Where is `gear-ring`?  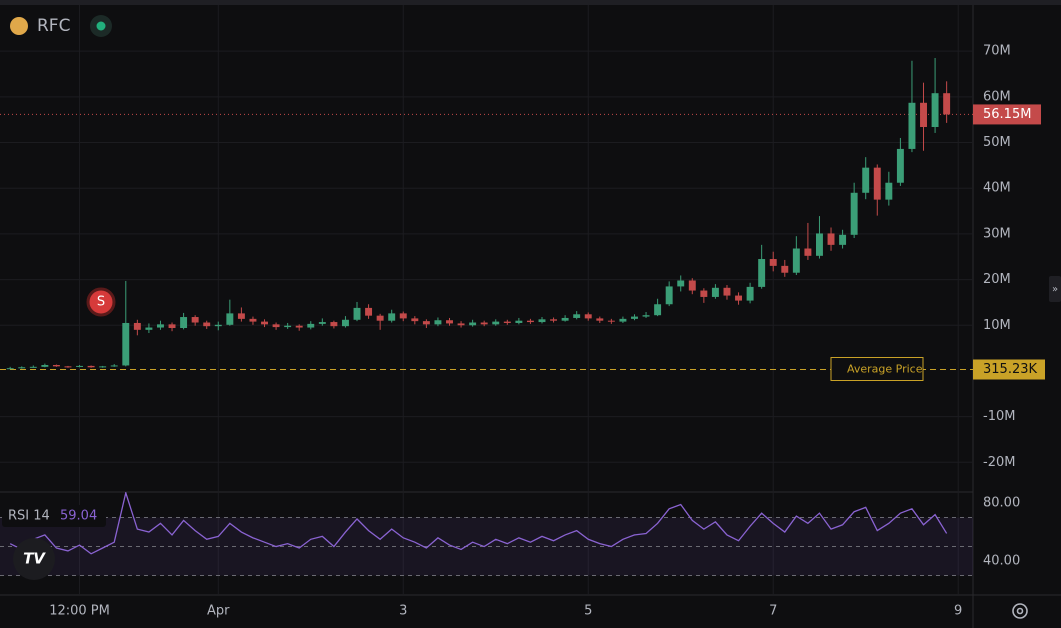
gear-ring is located at coordinates (1020, 611).